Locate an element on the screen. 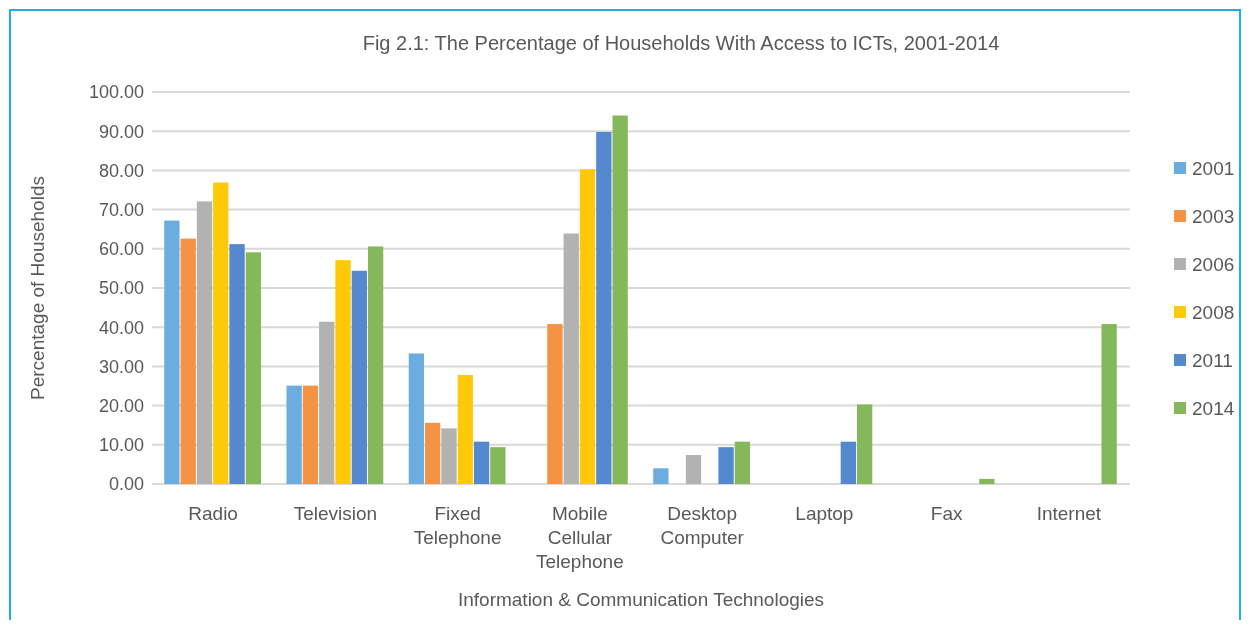 The image size is (1250, 626). x-tick-label: Internet is located at coordinates (1069, 513).